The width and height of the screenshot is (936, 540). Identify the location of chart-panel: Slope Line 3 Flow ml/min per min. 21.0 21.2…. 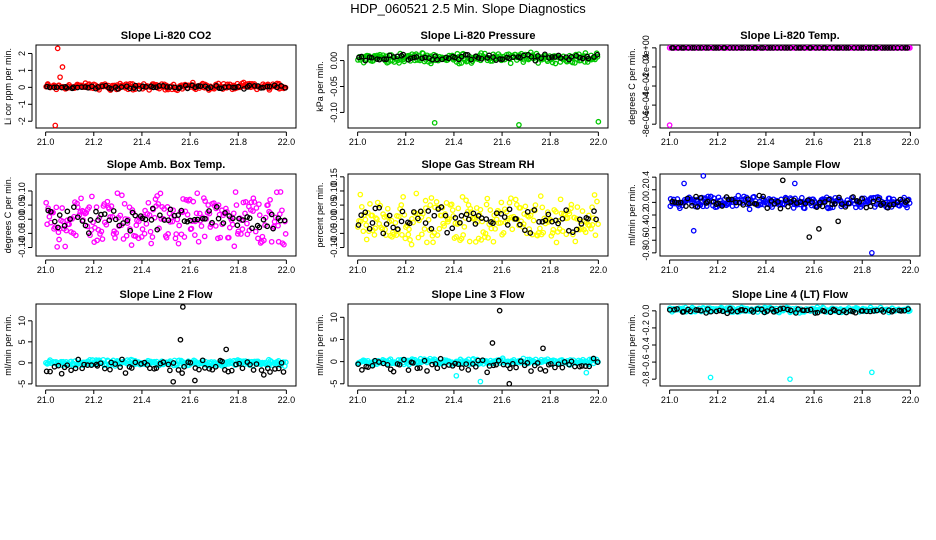
(462, 347).